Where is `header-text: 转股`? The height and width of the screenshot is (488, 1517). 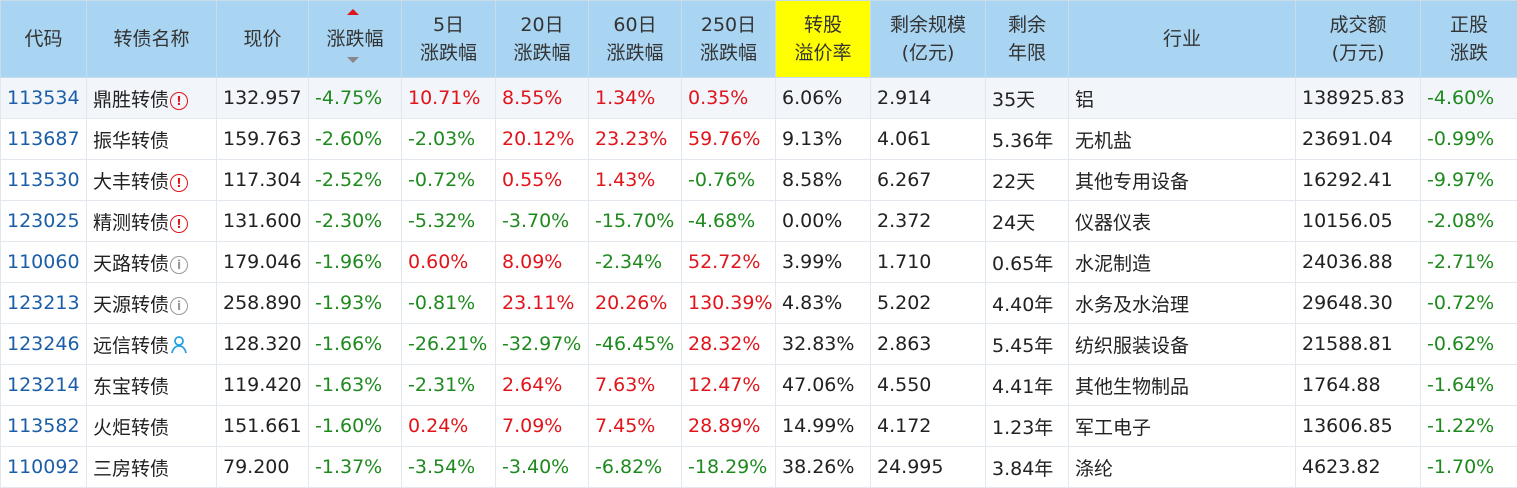
header-text: 转股 is located at coordinates (823, 25).